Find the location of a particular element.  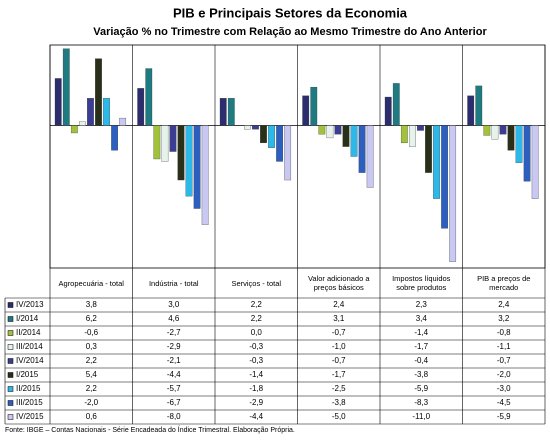

category-label: PIB a preços de mercado is located at coordinates (504, 283).